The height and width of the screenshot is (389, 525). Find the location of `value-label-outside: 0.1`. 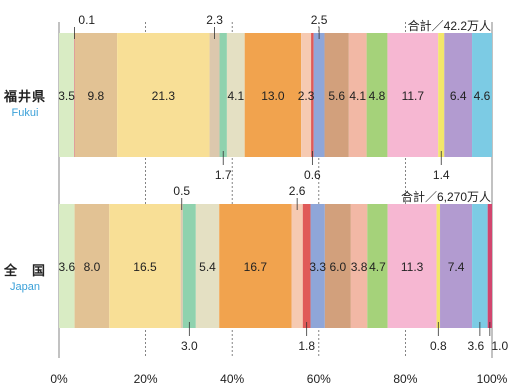

value-label-outside: 0.1 is located at coordinates (86, 20).